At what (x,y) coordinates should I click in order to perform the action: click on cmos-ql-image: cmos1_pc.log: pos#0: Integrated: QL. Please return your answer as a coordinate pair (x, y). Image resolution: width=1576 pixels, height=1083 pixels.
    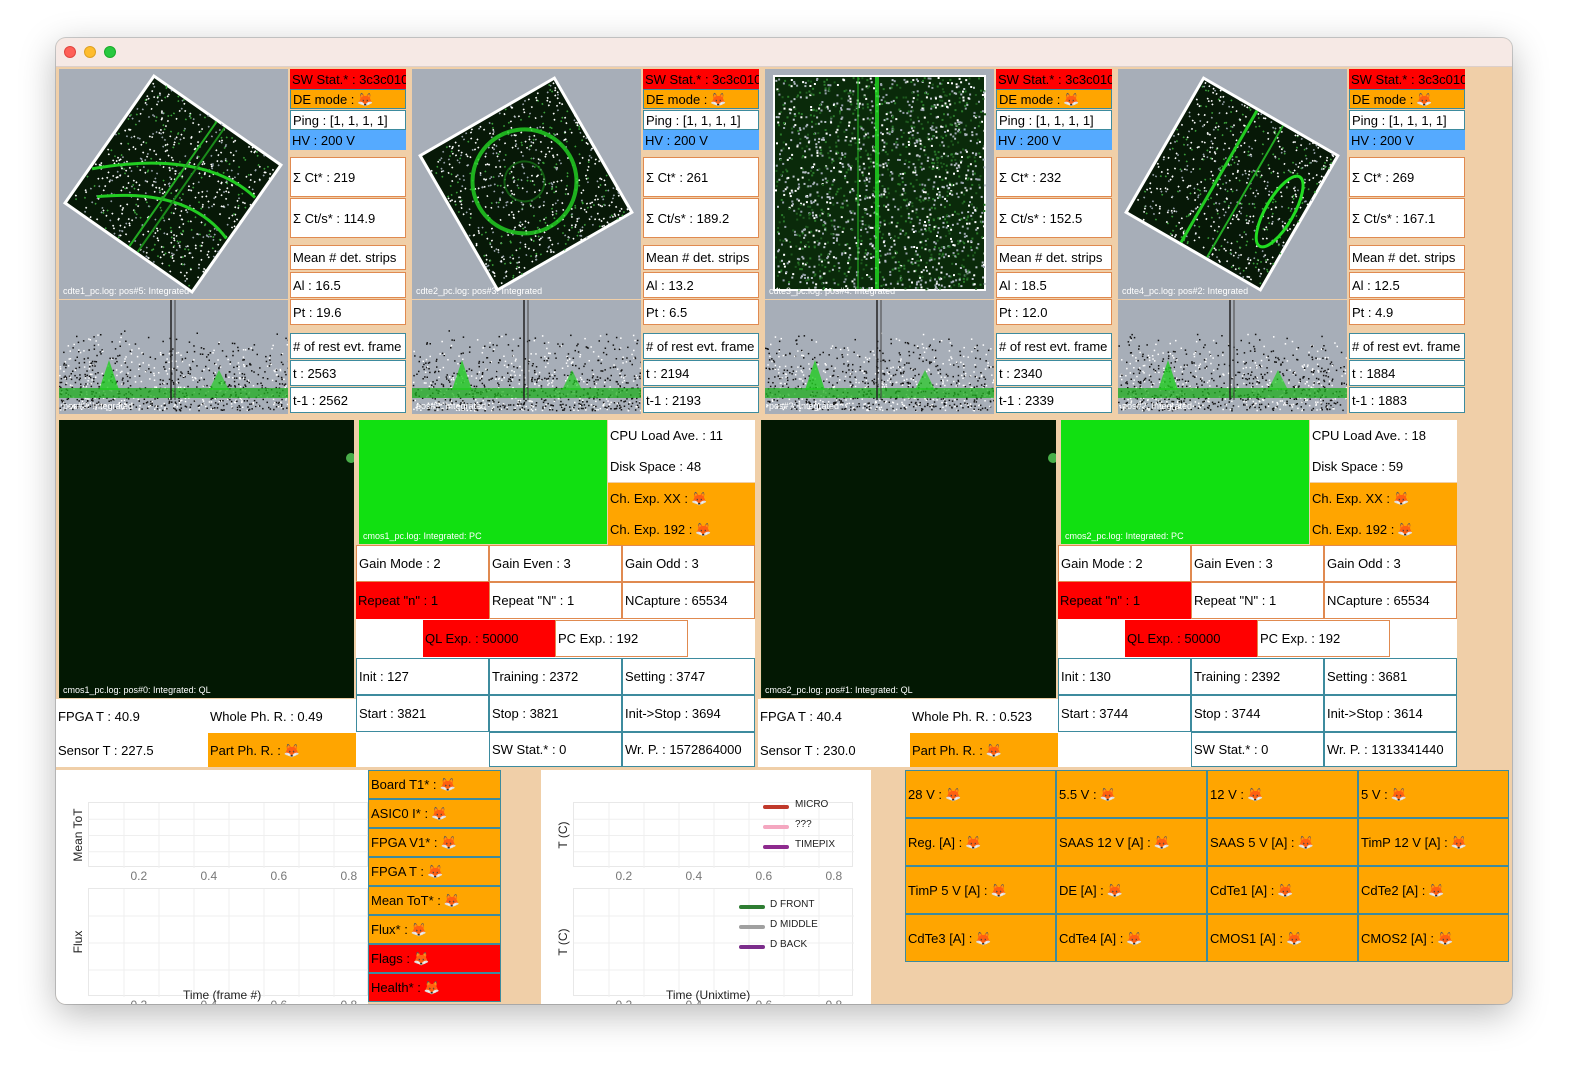
    Looking at the image, I should click on (206, 559).